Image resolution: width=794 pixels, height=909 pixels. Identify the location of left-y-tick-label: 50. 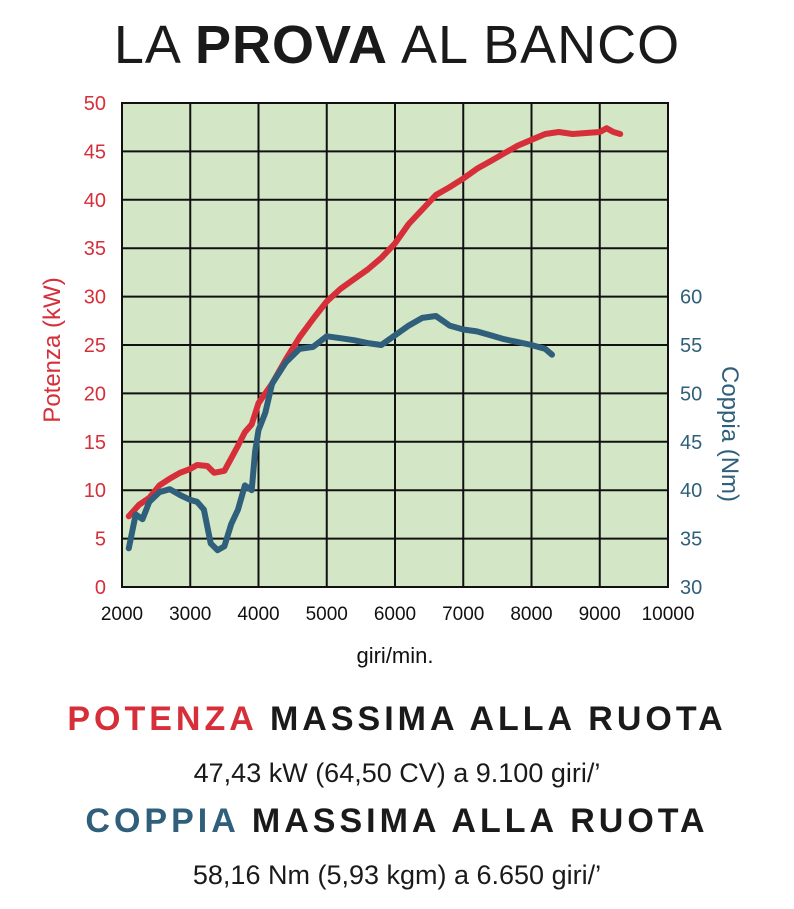
(95, 104).